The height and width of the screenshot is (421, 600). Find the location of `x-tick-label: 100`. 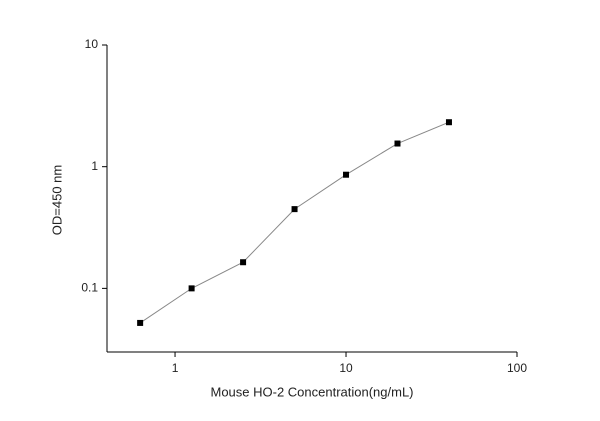

x-tick-label: 100 is located at coordinates (517, 368).